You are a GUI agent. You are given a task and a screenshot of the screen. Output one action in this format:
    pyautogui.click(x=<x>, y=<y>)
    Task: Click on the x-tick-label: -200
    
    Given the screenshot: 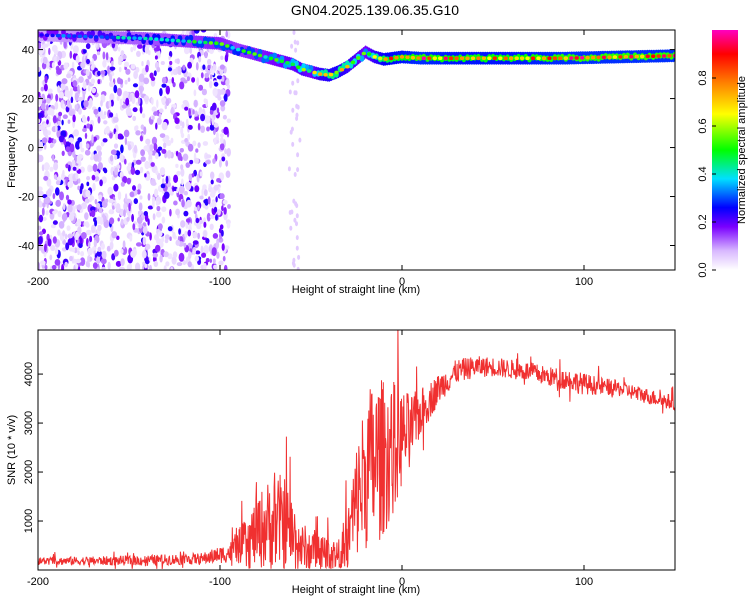 What is the action you would take?
    pyautogui.click(x=38, y=582)
    